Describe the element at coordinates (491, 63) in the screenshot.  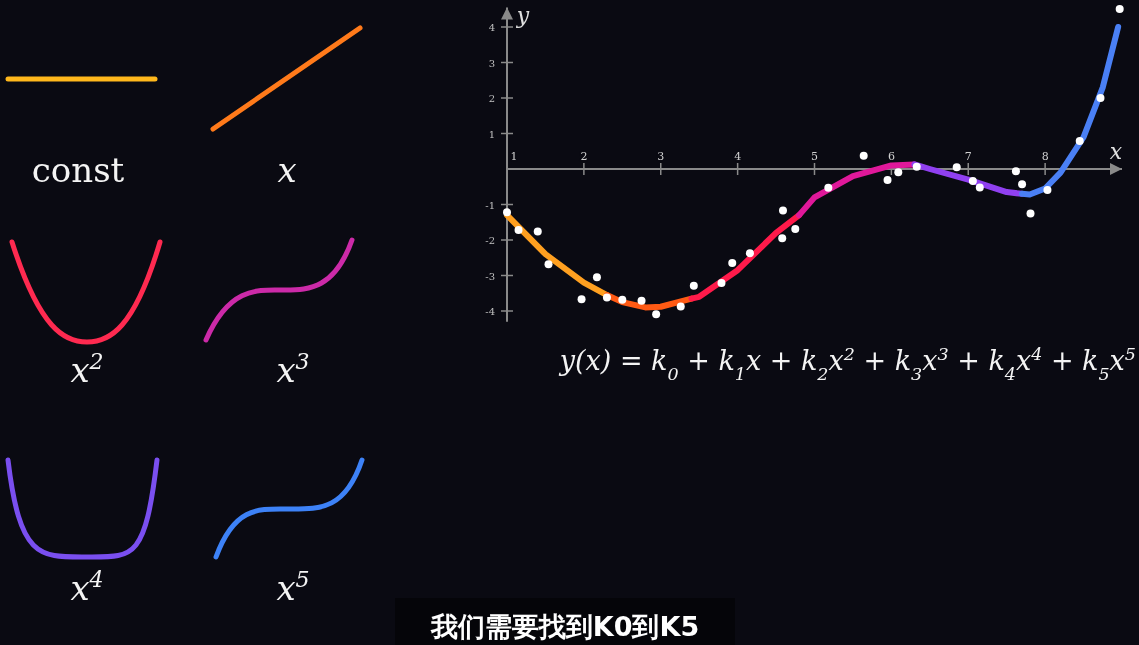
I see `y-tick-label: 3` at that location.